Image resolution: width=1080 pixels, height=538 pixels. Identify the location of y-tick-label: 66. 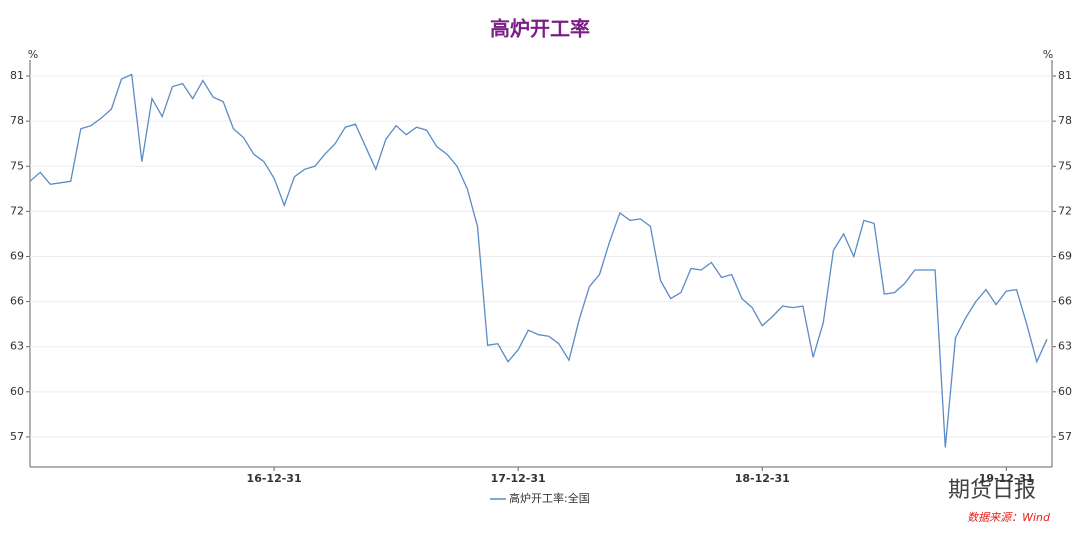
(17, 301).